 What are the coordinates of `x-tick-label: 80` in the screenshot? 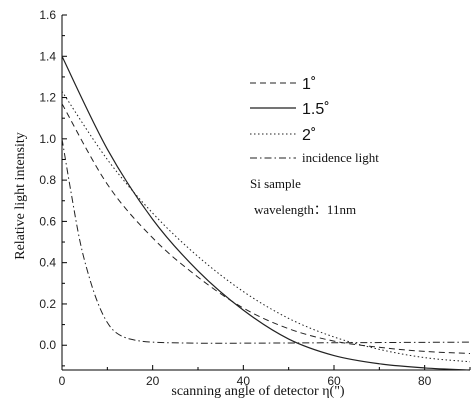 It's located at (425, 381).